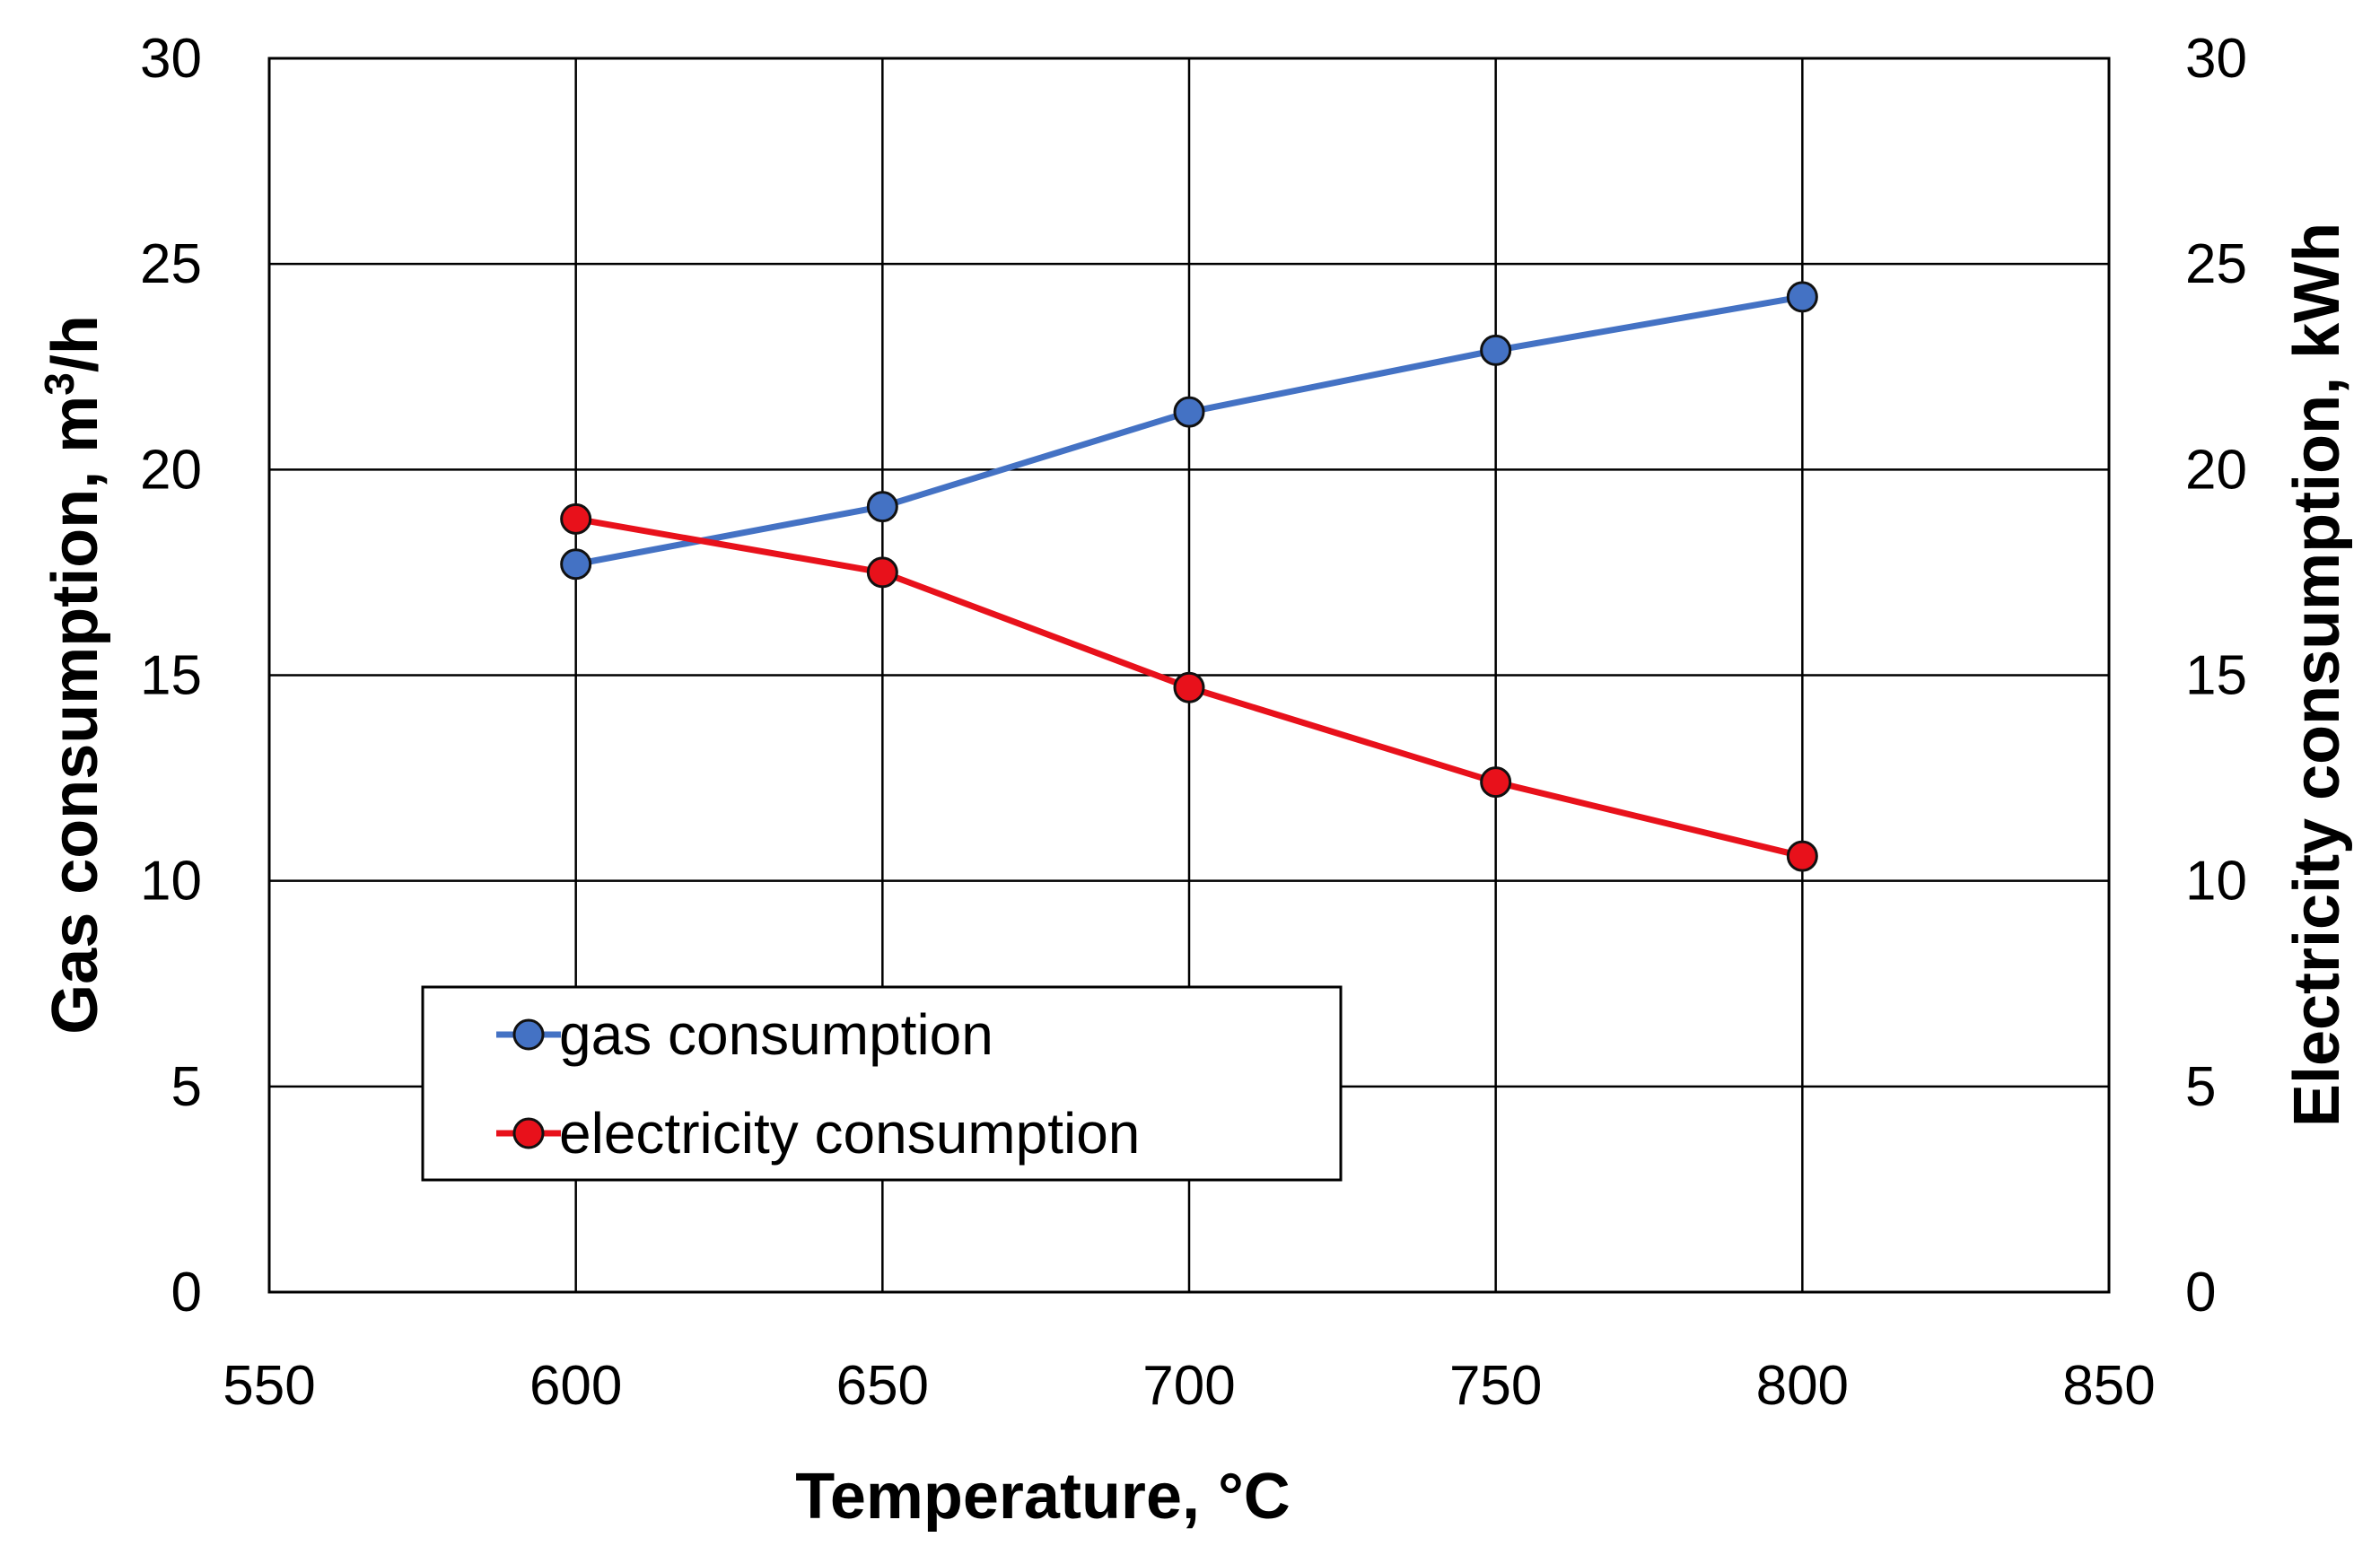 The width and height of the screenshot is (2380, 1555). I want to click on legend-box, so click(882, 1084).